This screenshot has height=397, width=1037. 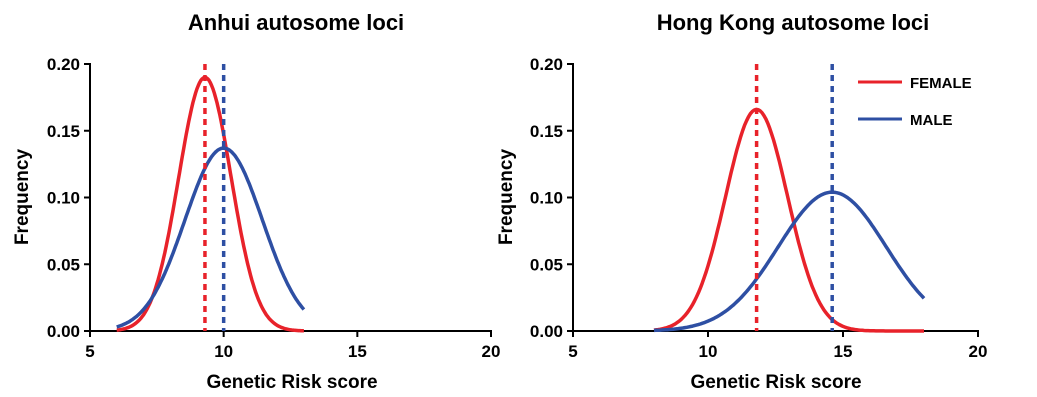 I want to click on legend-label-female: FEMALE, so click(x=941, y=83).